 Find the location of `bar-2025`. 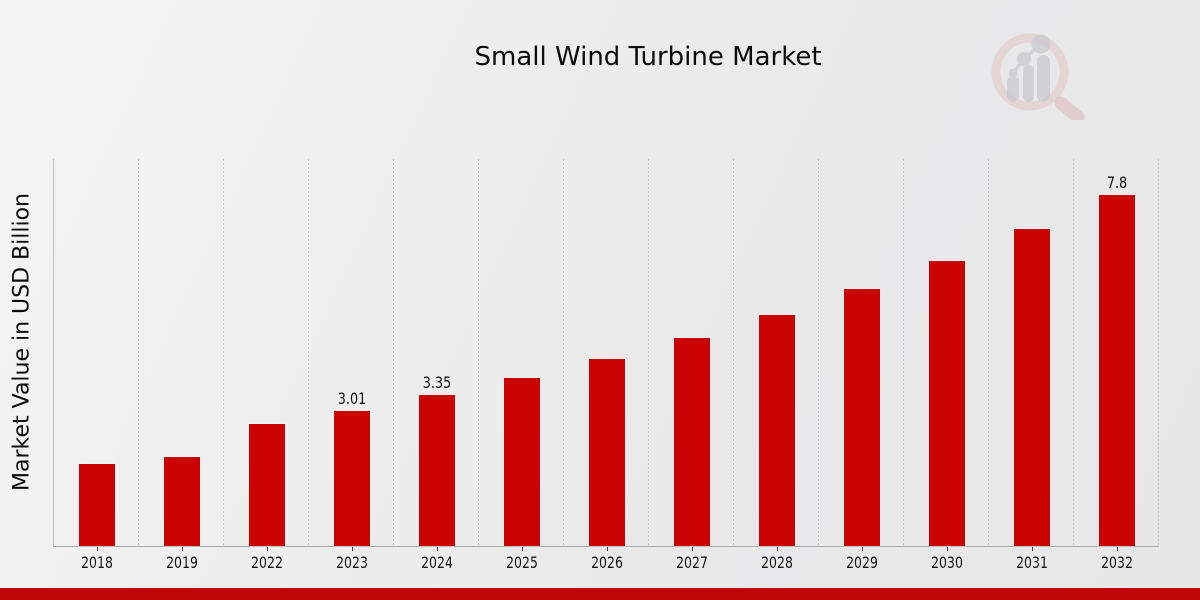

bar-2025 is located at coordinates (521, 462).